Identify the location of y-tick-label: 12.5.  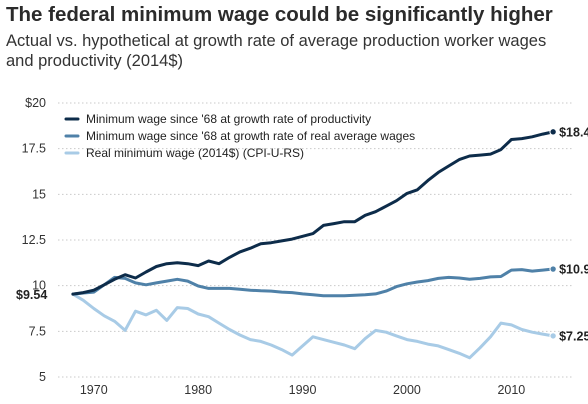
(34, 240).